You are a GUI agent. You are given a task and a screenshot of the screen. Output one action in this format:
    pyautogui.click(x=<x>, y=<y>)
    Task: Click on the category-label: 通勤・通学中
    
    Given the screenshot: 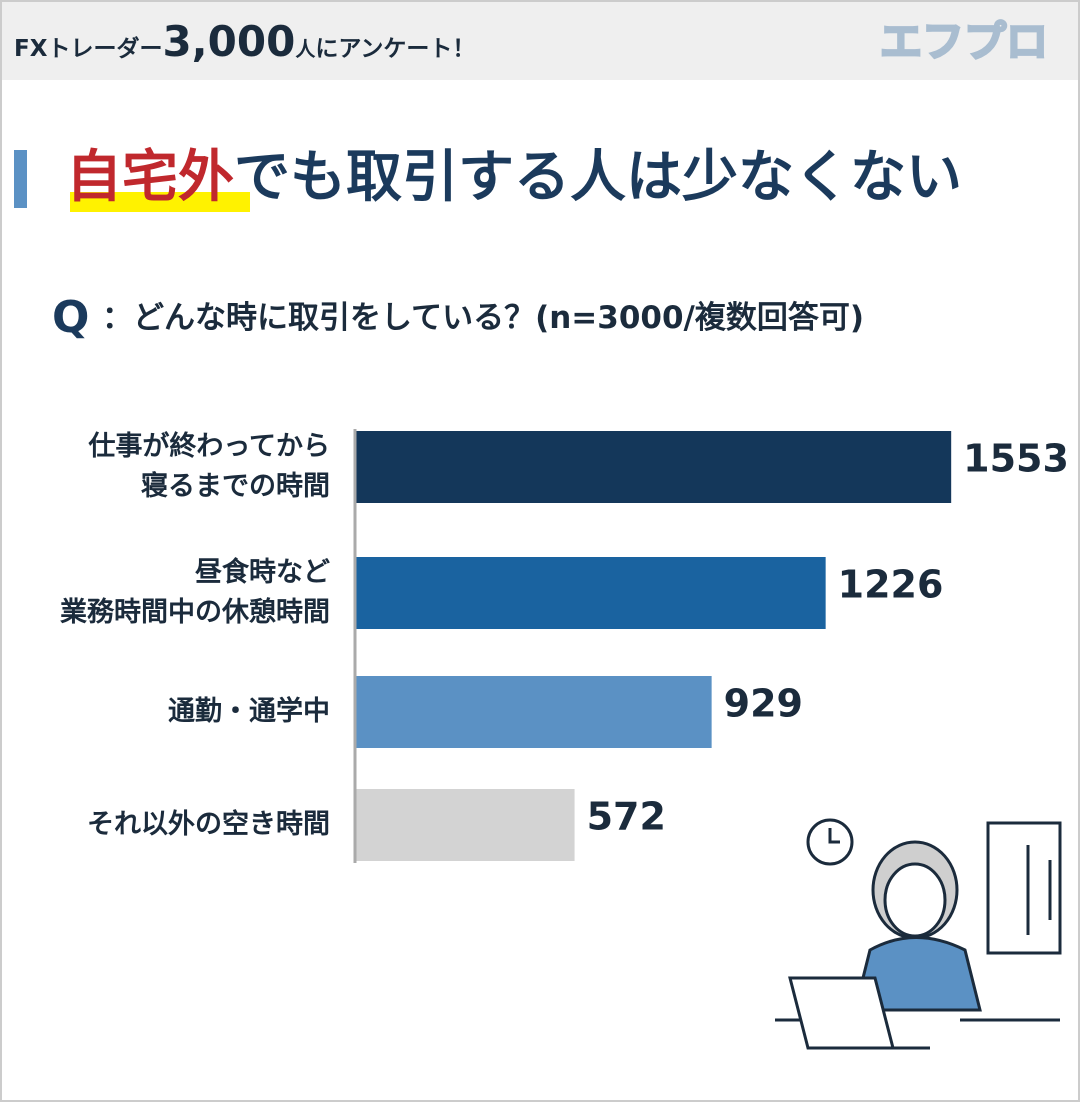 What is the action you would take?
    pyautogui.click(x=249, y=711)
    